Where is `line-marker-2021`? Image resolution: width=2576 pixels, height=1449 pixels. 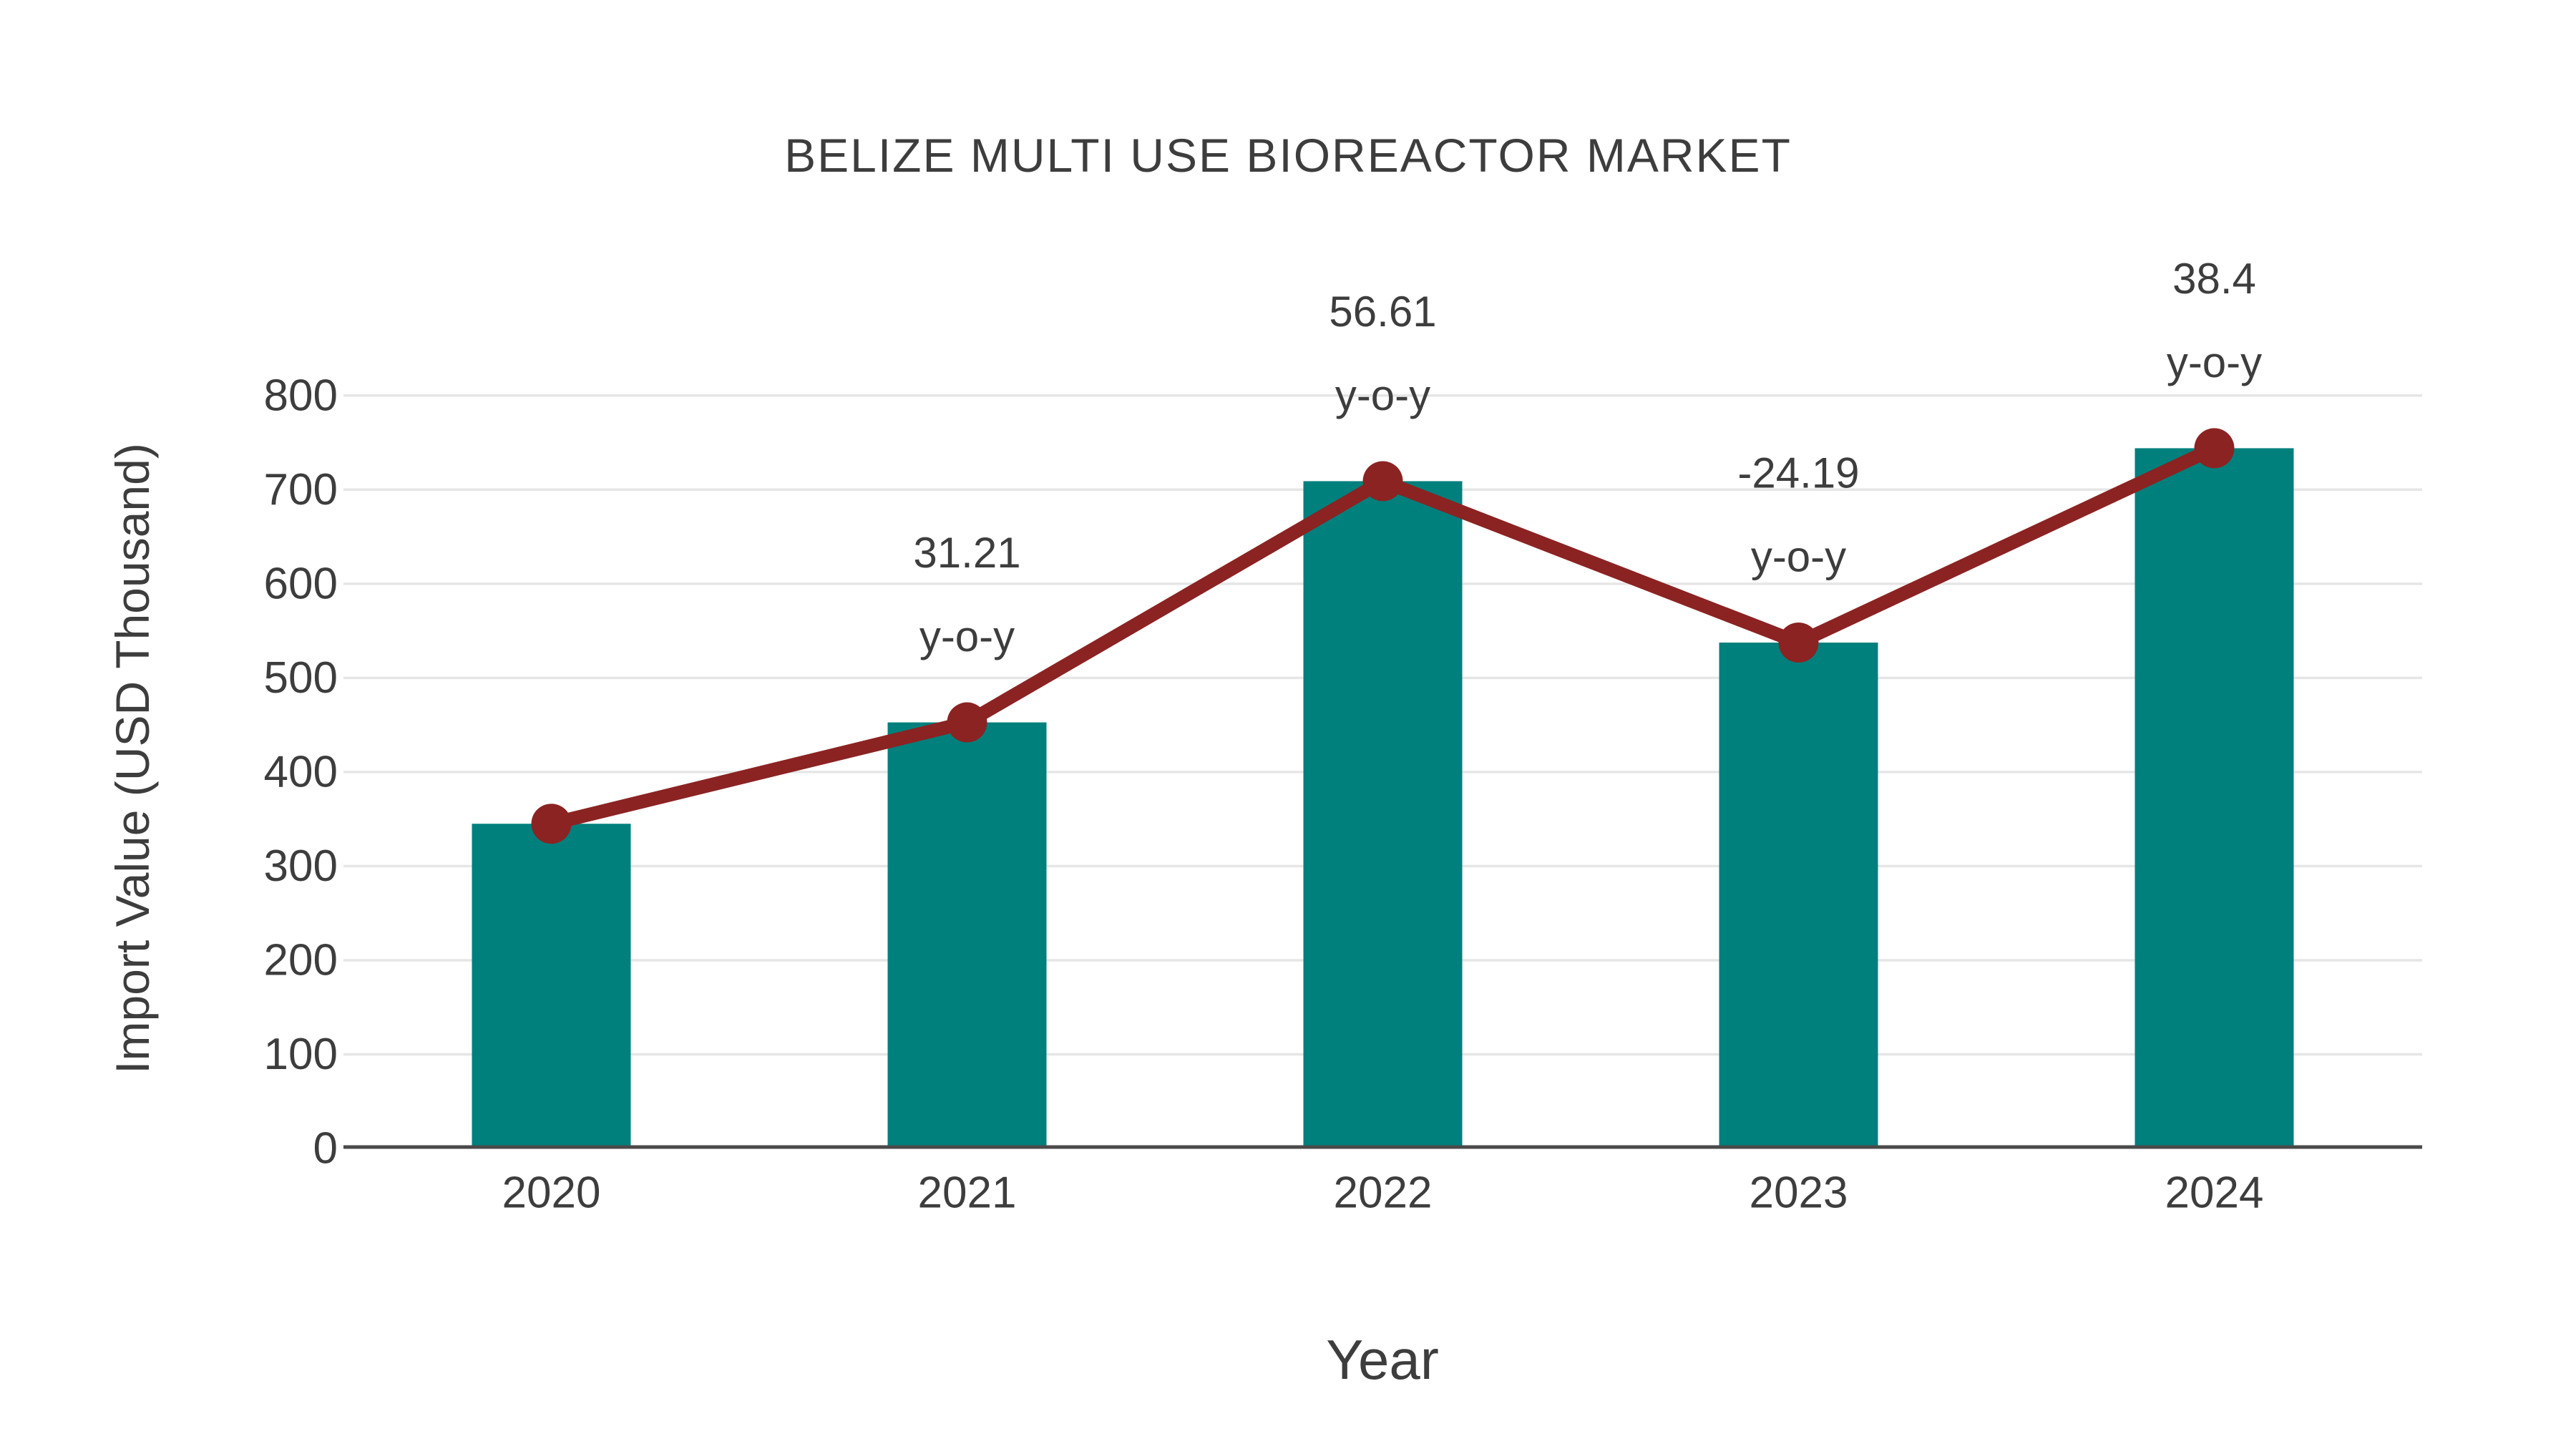 line-marker-2021 is located at coordinates (967, 722).